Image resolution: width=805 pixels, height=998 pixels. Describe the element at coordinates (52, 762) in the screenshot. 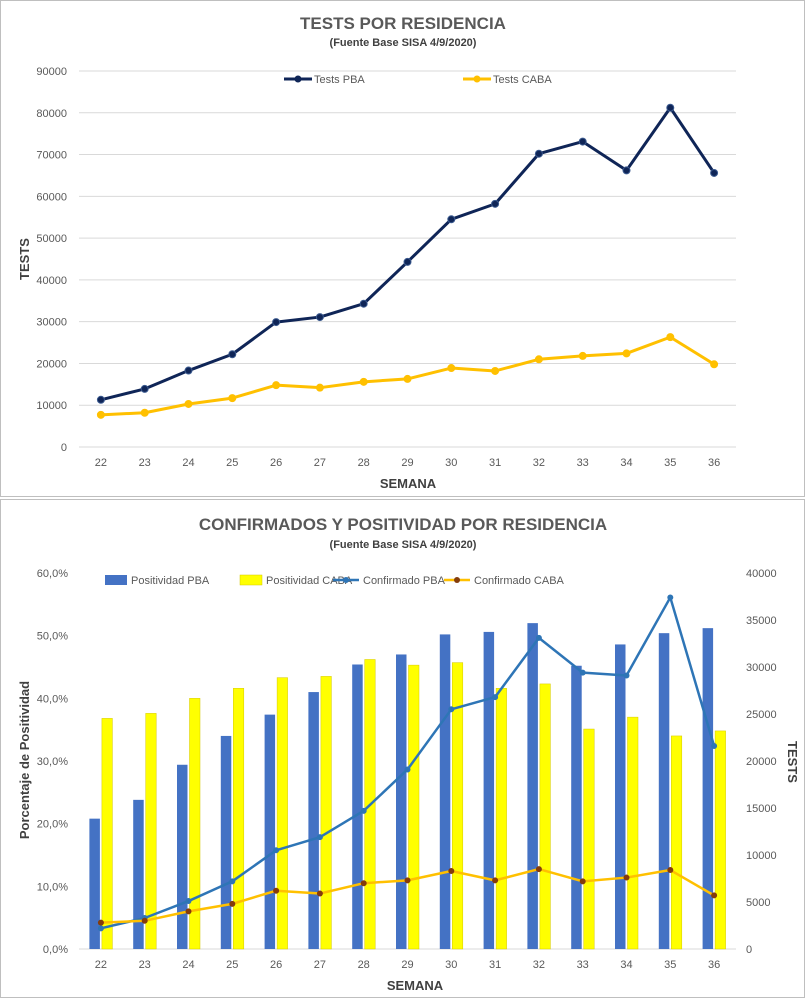

I see `y-left-tick-label: 30,0%` at that location.